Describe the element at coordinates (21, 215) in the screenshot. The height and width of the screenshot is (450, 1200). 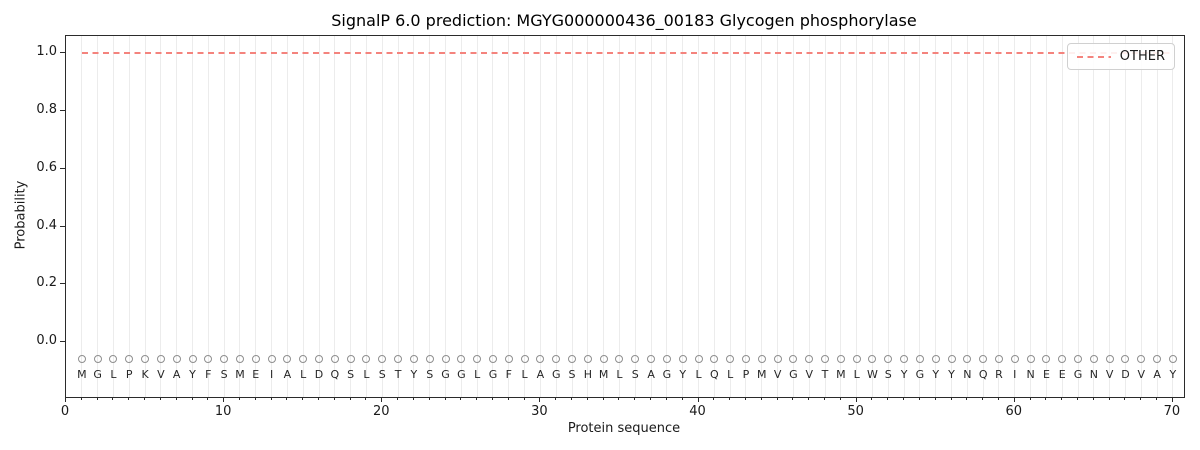
I see `y-axis-label: Probability` at that location.